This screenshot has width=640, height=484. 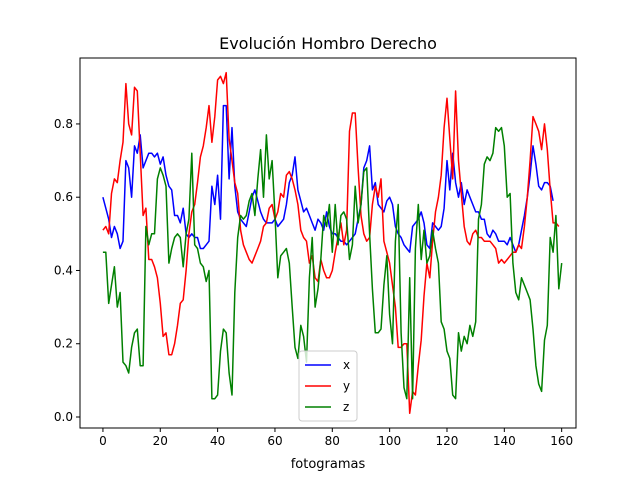 I want to click on x-tick-label: 40, so click(x=217, y=441).